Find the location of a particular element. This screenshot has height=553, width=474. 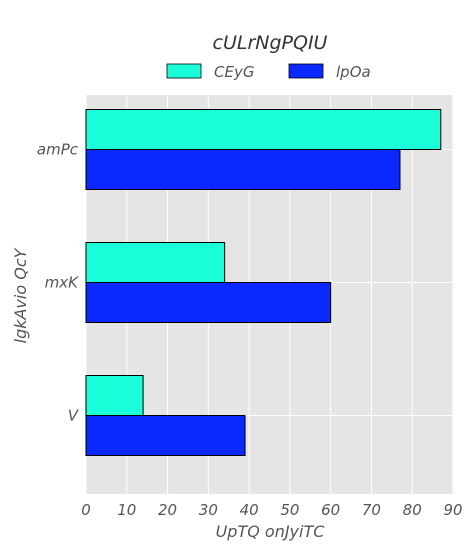

y-axis-label: lgkAvio QcY is located at coordinates (20, 295).